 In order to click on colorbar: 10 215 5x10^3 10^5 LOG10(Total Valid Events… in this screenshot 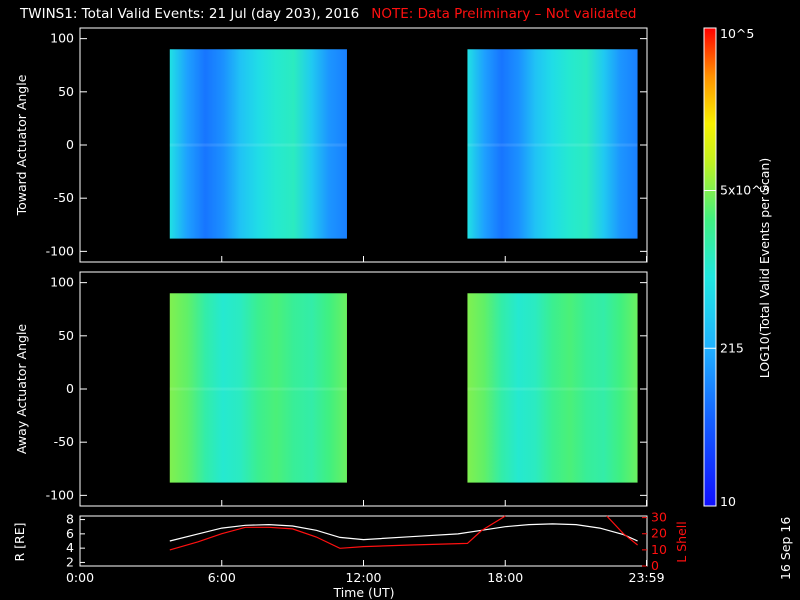, I will do `click(737, 267)`.